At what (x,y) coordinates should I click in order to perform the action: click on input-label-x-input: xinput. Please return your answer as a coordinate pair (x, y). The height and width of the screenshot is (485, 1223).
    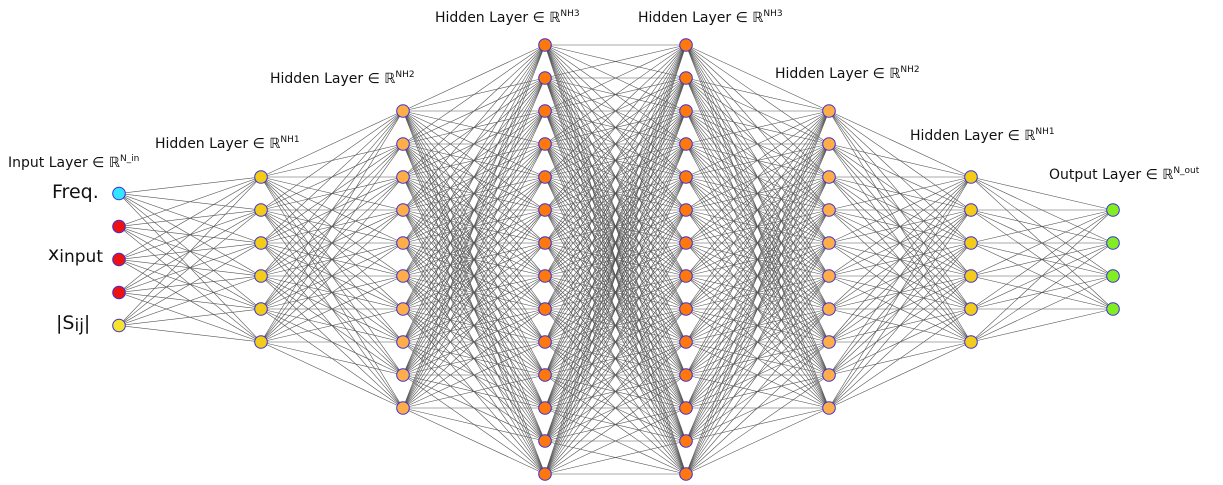
    Looking at the image, I should click on (75, 255).